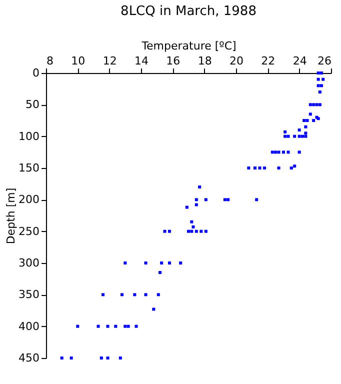  I want to click on y-tick-label: 250, so click(29, 231).